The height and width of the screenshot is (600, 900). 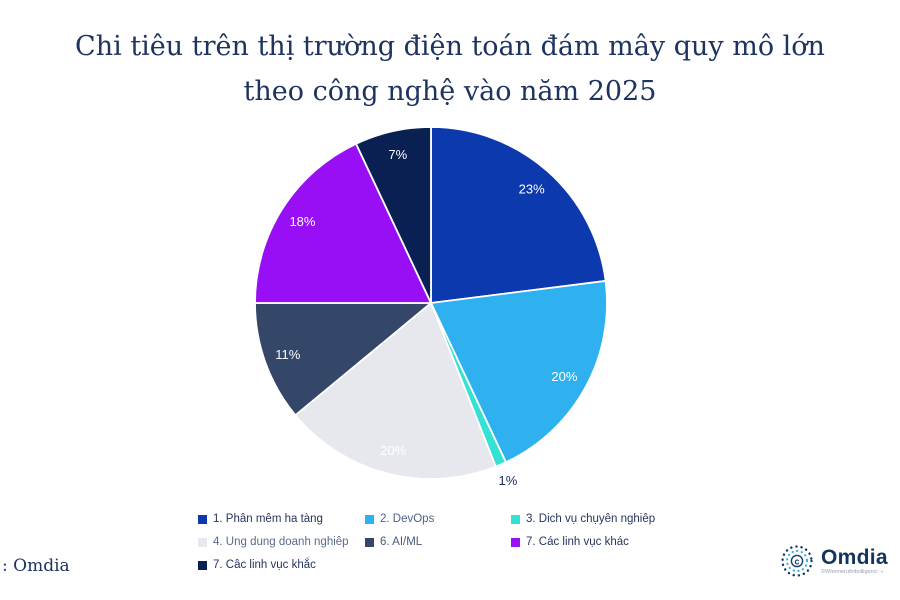 What do you see at coordinates (853, 571) in the screenshot?
I see `omdia-logo-tagline: ©Whomeruthibolliganci→` at bounding box center [853, 571].